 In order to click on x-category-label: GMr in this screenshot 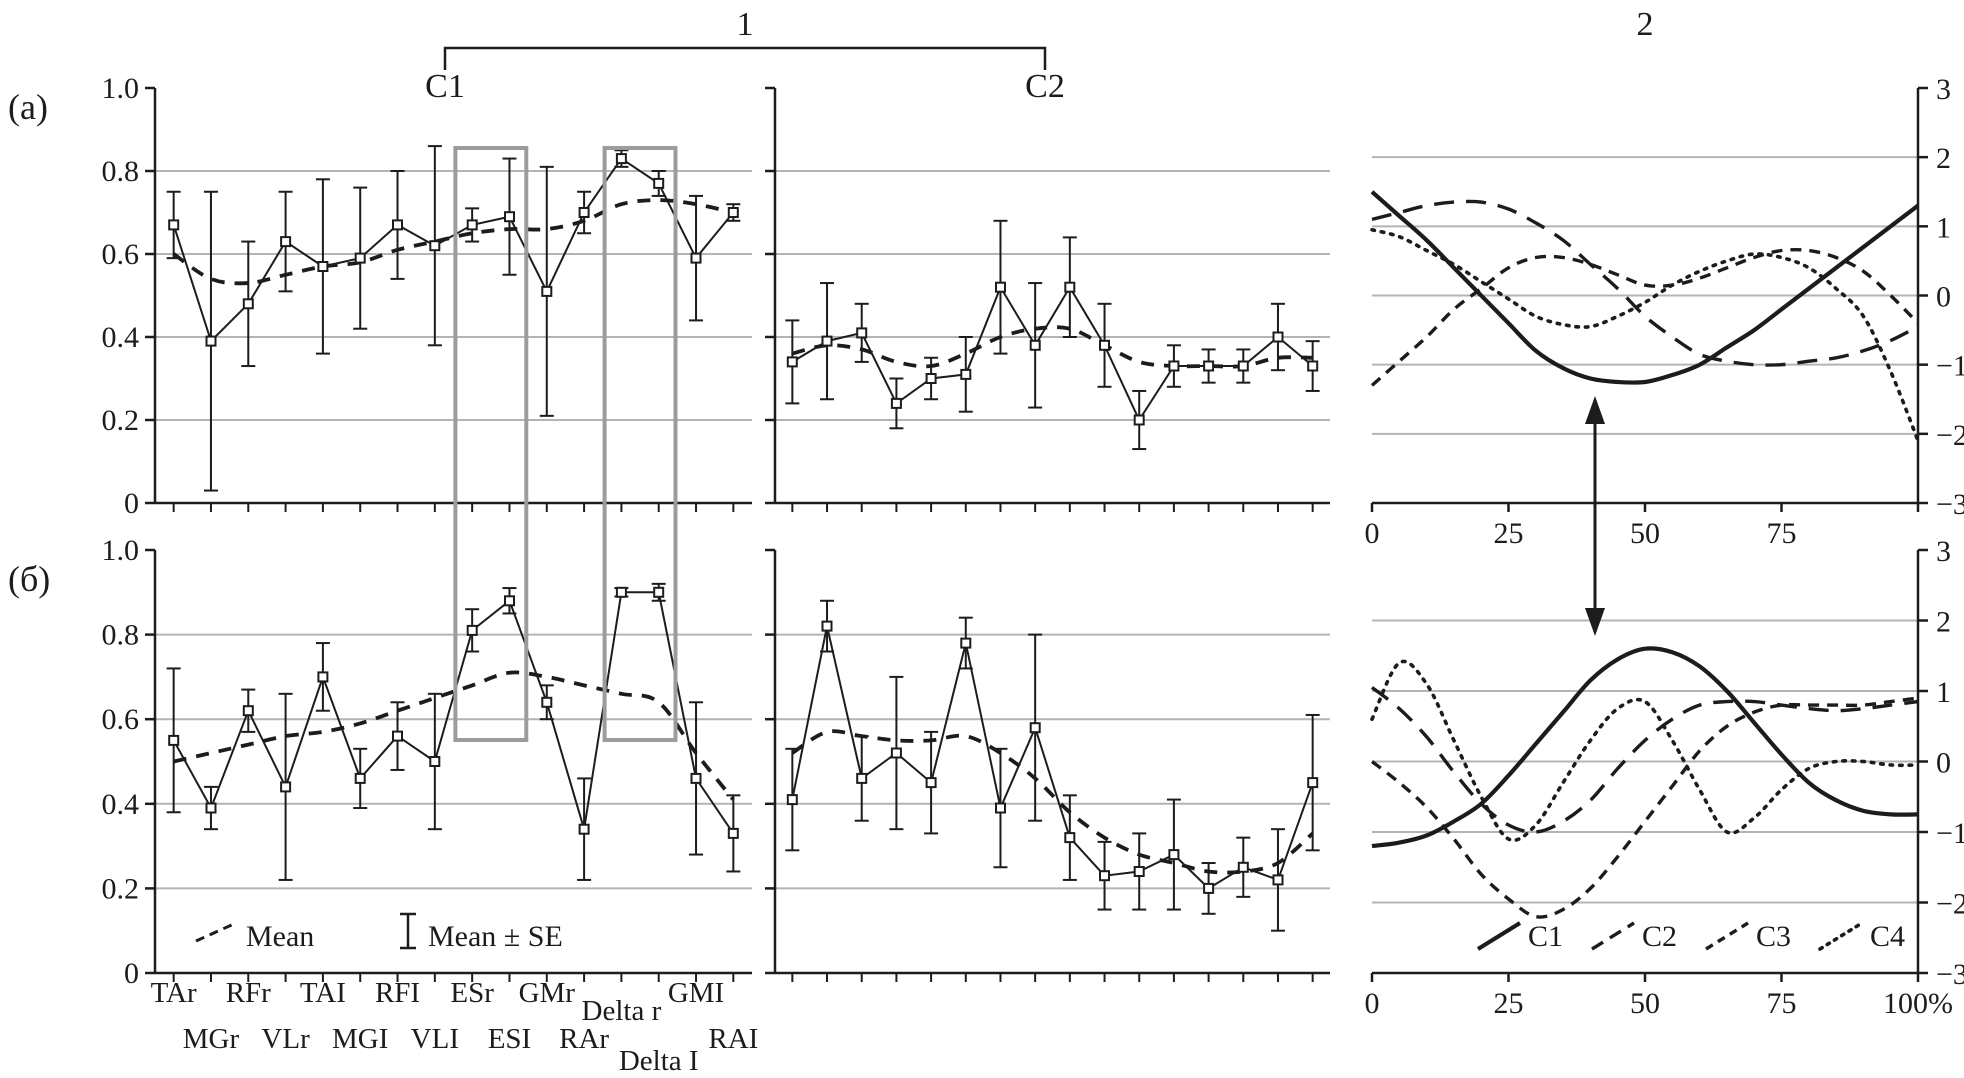, I will do `click(547, 993)`.